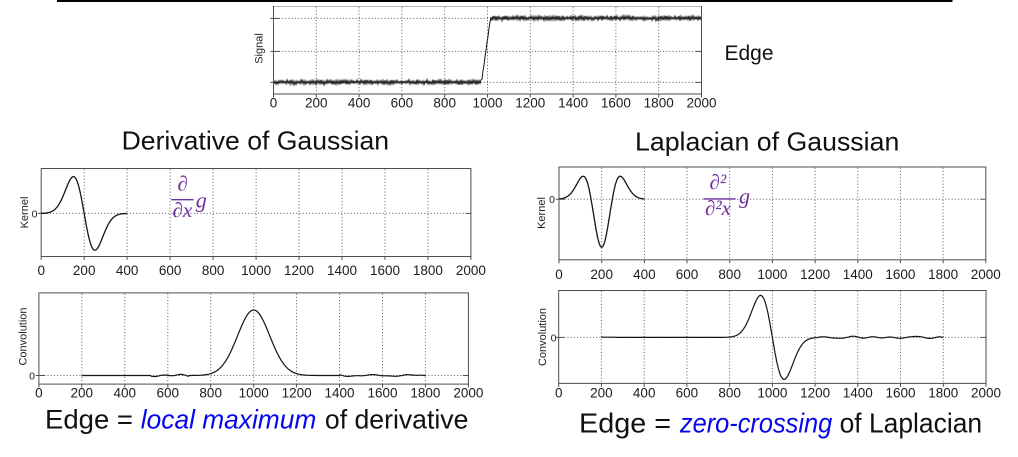  Describe the element at coordinates (256, 142) in the screenshot. I see `svg-text: Derivative of Gaussian` at that location.